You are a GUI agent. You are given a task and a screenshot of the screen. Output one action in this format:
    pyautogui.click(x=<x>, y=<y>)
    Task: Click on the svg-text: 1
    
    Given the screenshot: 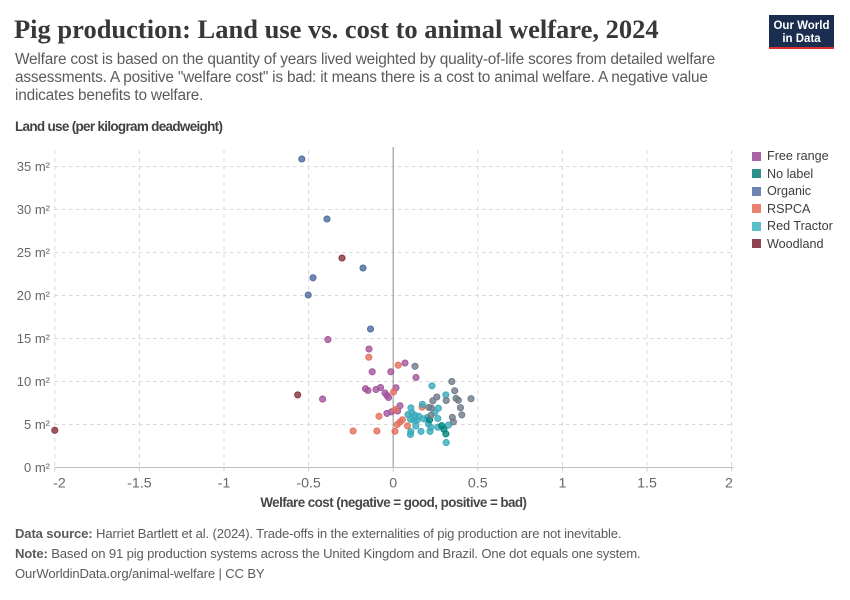 What is the action you would take?
    pyautogui.click(x=562, y=484)
    